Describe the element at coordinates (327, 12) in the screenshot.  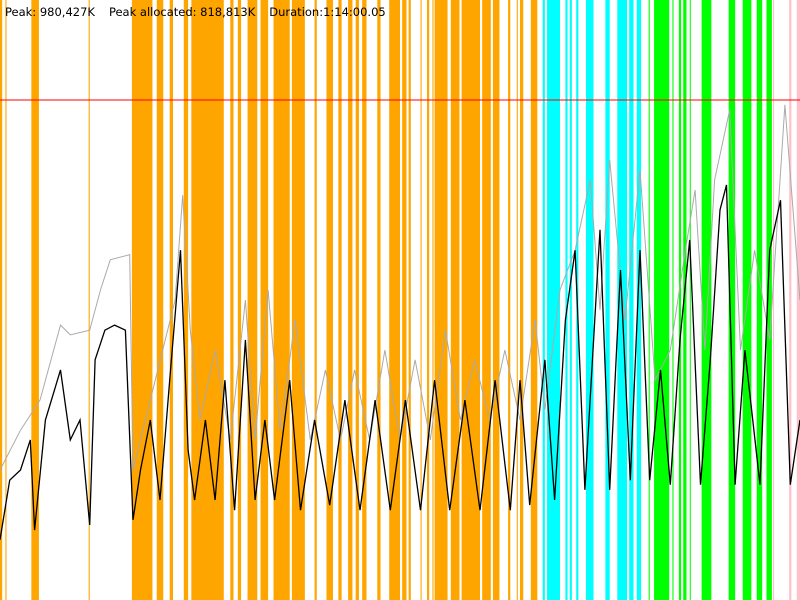
I see `duration-label: Duration:1:14:00.05` at that location.